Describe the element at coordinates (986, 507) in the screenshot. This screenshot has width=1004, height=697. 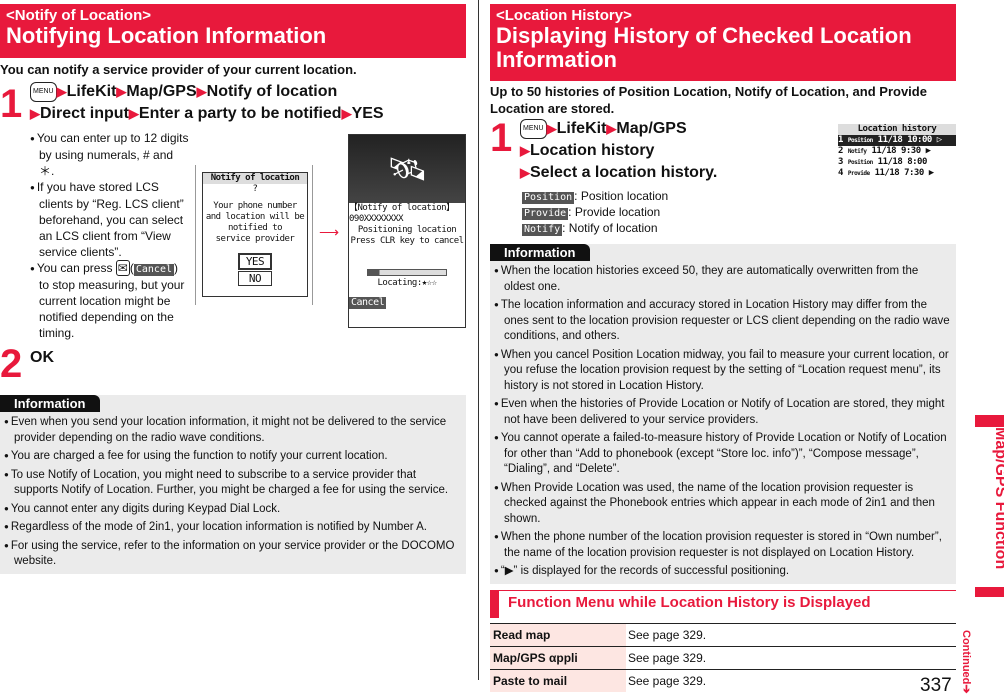
I see `chapter-tab-label: Map/GPS Function` at that location.